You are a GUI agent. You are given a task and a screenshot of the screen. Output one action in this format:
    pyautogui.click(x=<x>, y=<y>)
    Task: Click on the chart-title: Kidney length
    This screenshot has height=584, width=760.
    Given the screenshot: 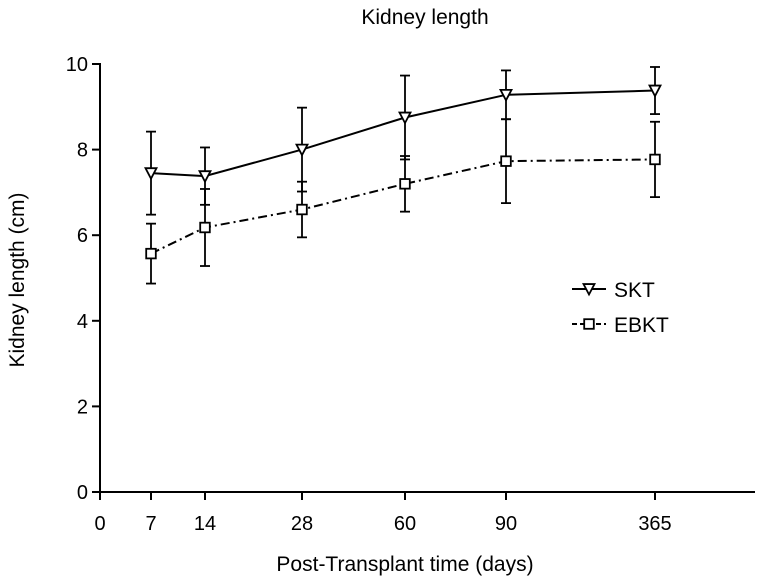 What is the action you would take?
    pyautogui.click(x=424, y=17)
    